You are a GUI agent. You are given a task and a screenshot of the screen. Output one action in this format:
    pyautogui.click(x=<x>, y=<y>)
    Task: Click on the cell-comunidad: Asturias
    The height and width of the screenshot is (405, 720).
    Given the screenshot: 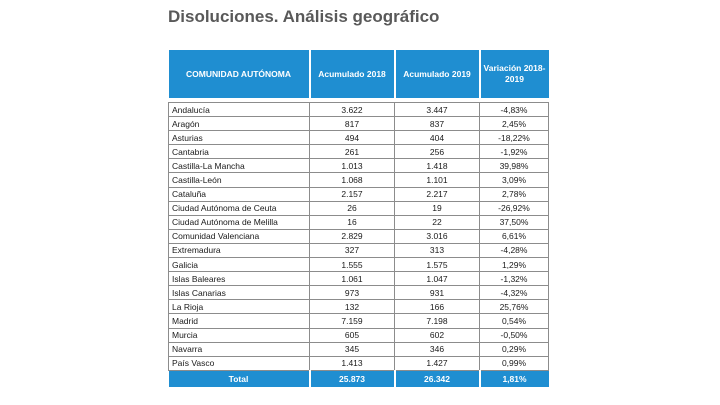 What is the action you would take?
    pyautogui.click(x=239, y=138)
    